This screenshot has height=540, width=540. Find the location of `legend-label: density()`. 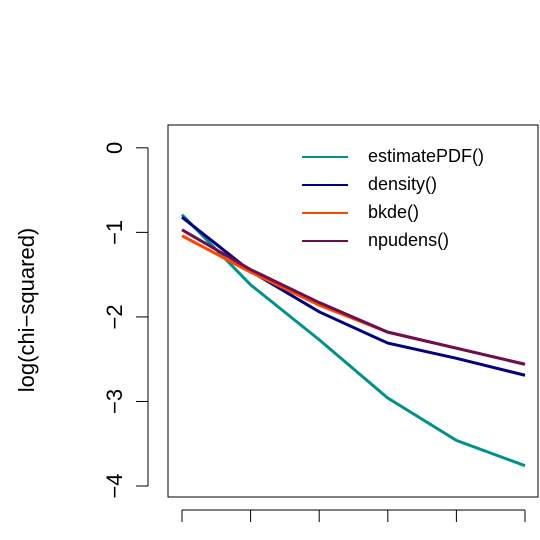

legend-label: density() is located at coordinates (402, 184).